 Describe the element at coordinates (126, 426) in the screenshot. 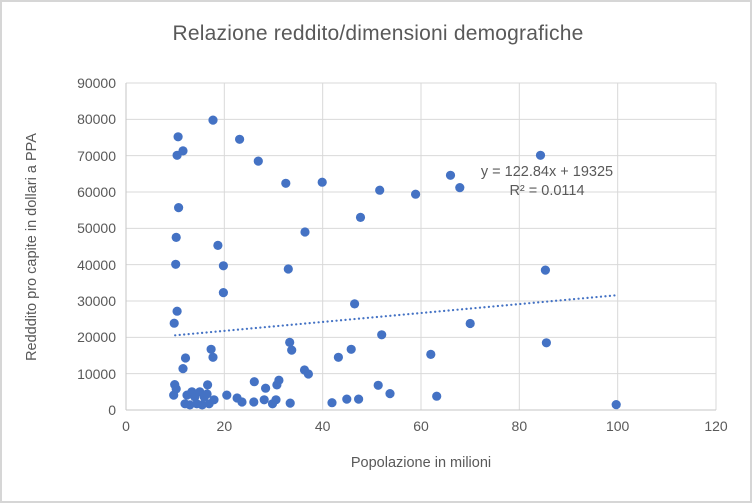

I see `x-tick-label: 0` at that location.